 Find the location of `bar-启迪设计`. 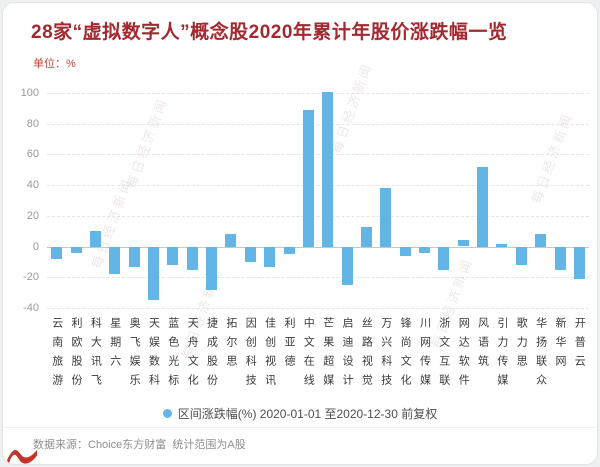

bar-启迪设计 is located at coordinates (347, 265).